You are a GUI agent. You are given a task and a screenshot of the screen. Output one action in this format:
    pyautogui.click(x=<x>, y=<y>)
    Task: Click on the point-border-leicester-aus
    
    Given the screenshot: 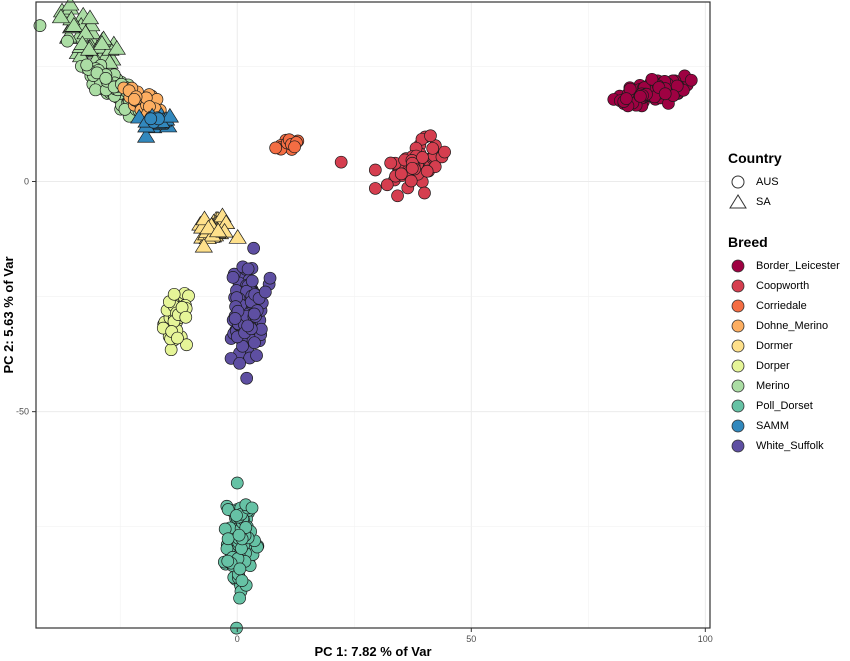 What is the action you would take?
    pyautogui.click(x=626, y=98)
    